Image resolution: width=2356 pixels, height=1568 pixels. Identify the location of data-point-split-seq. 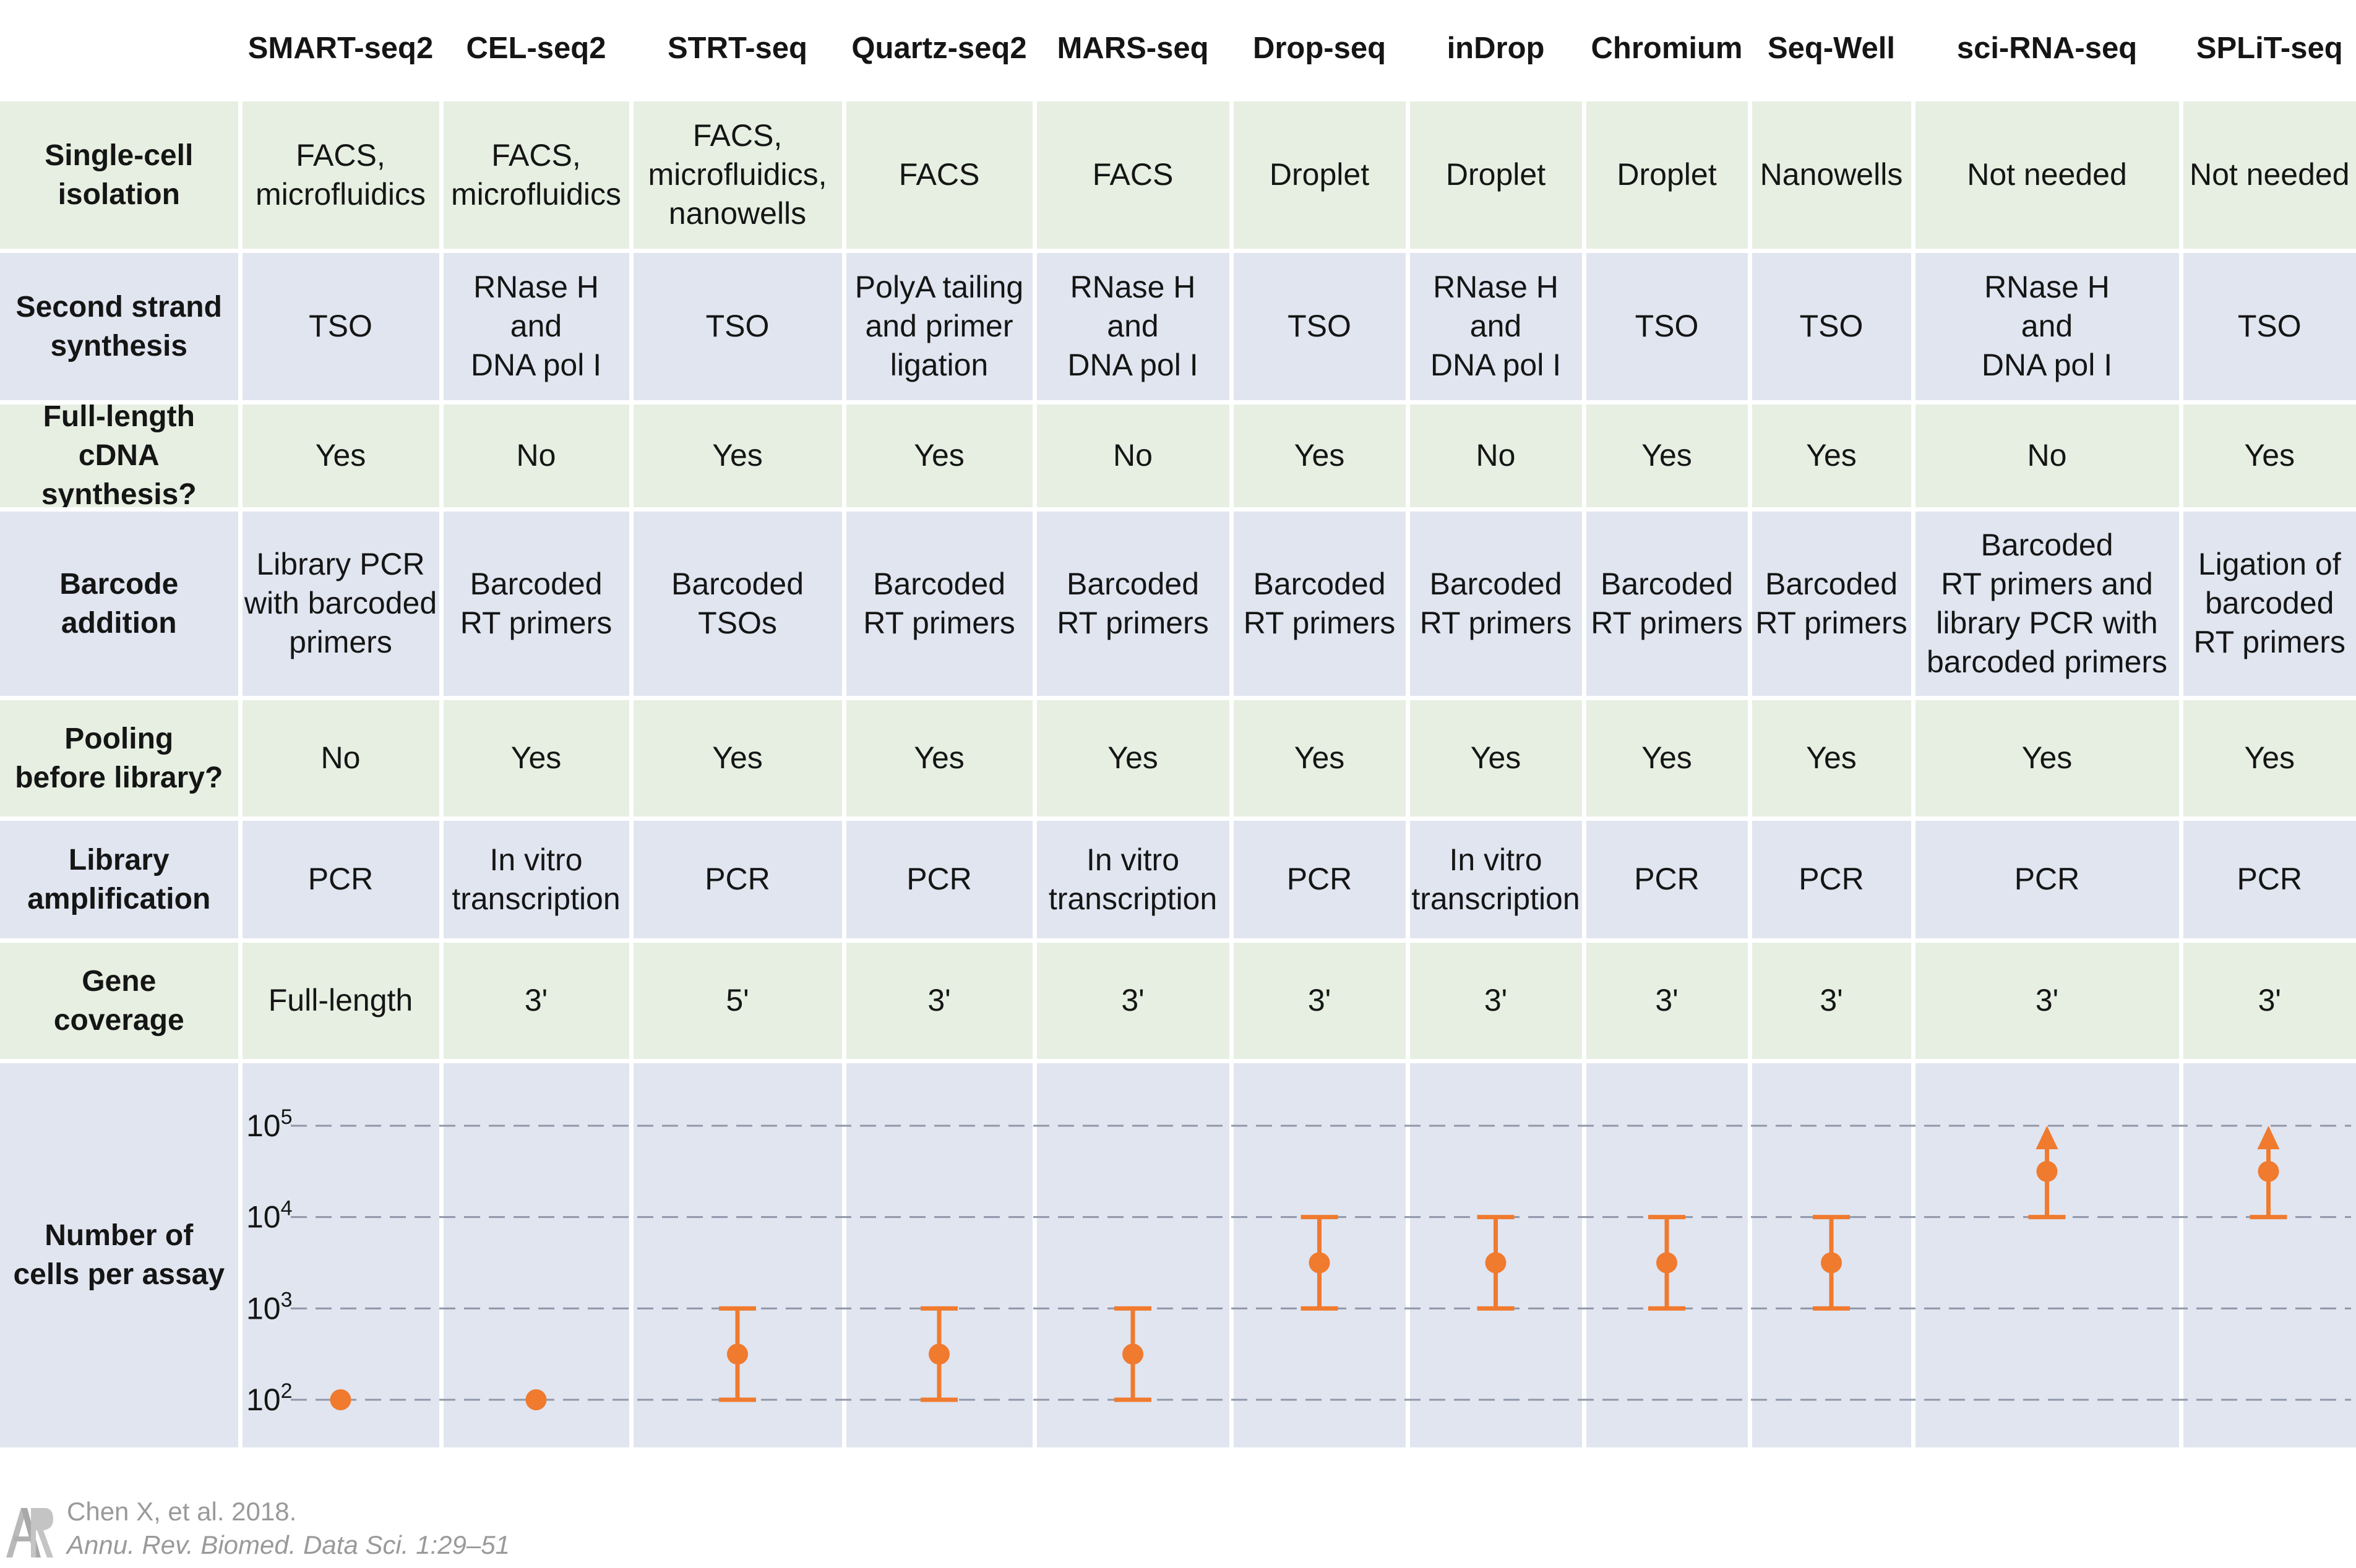
(2268, 1171).